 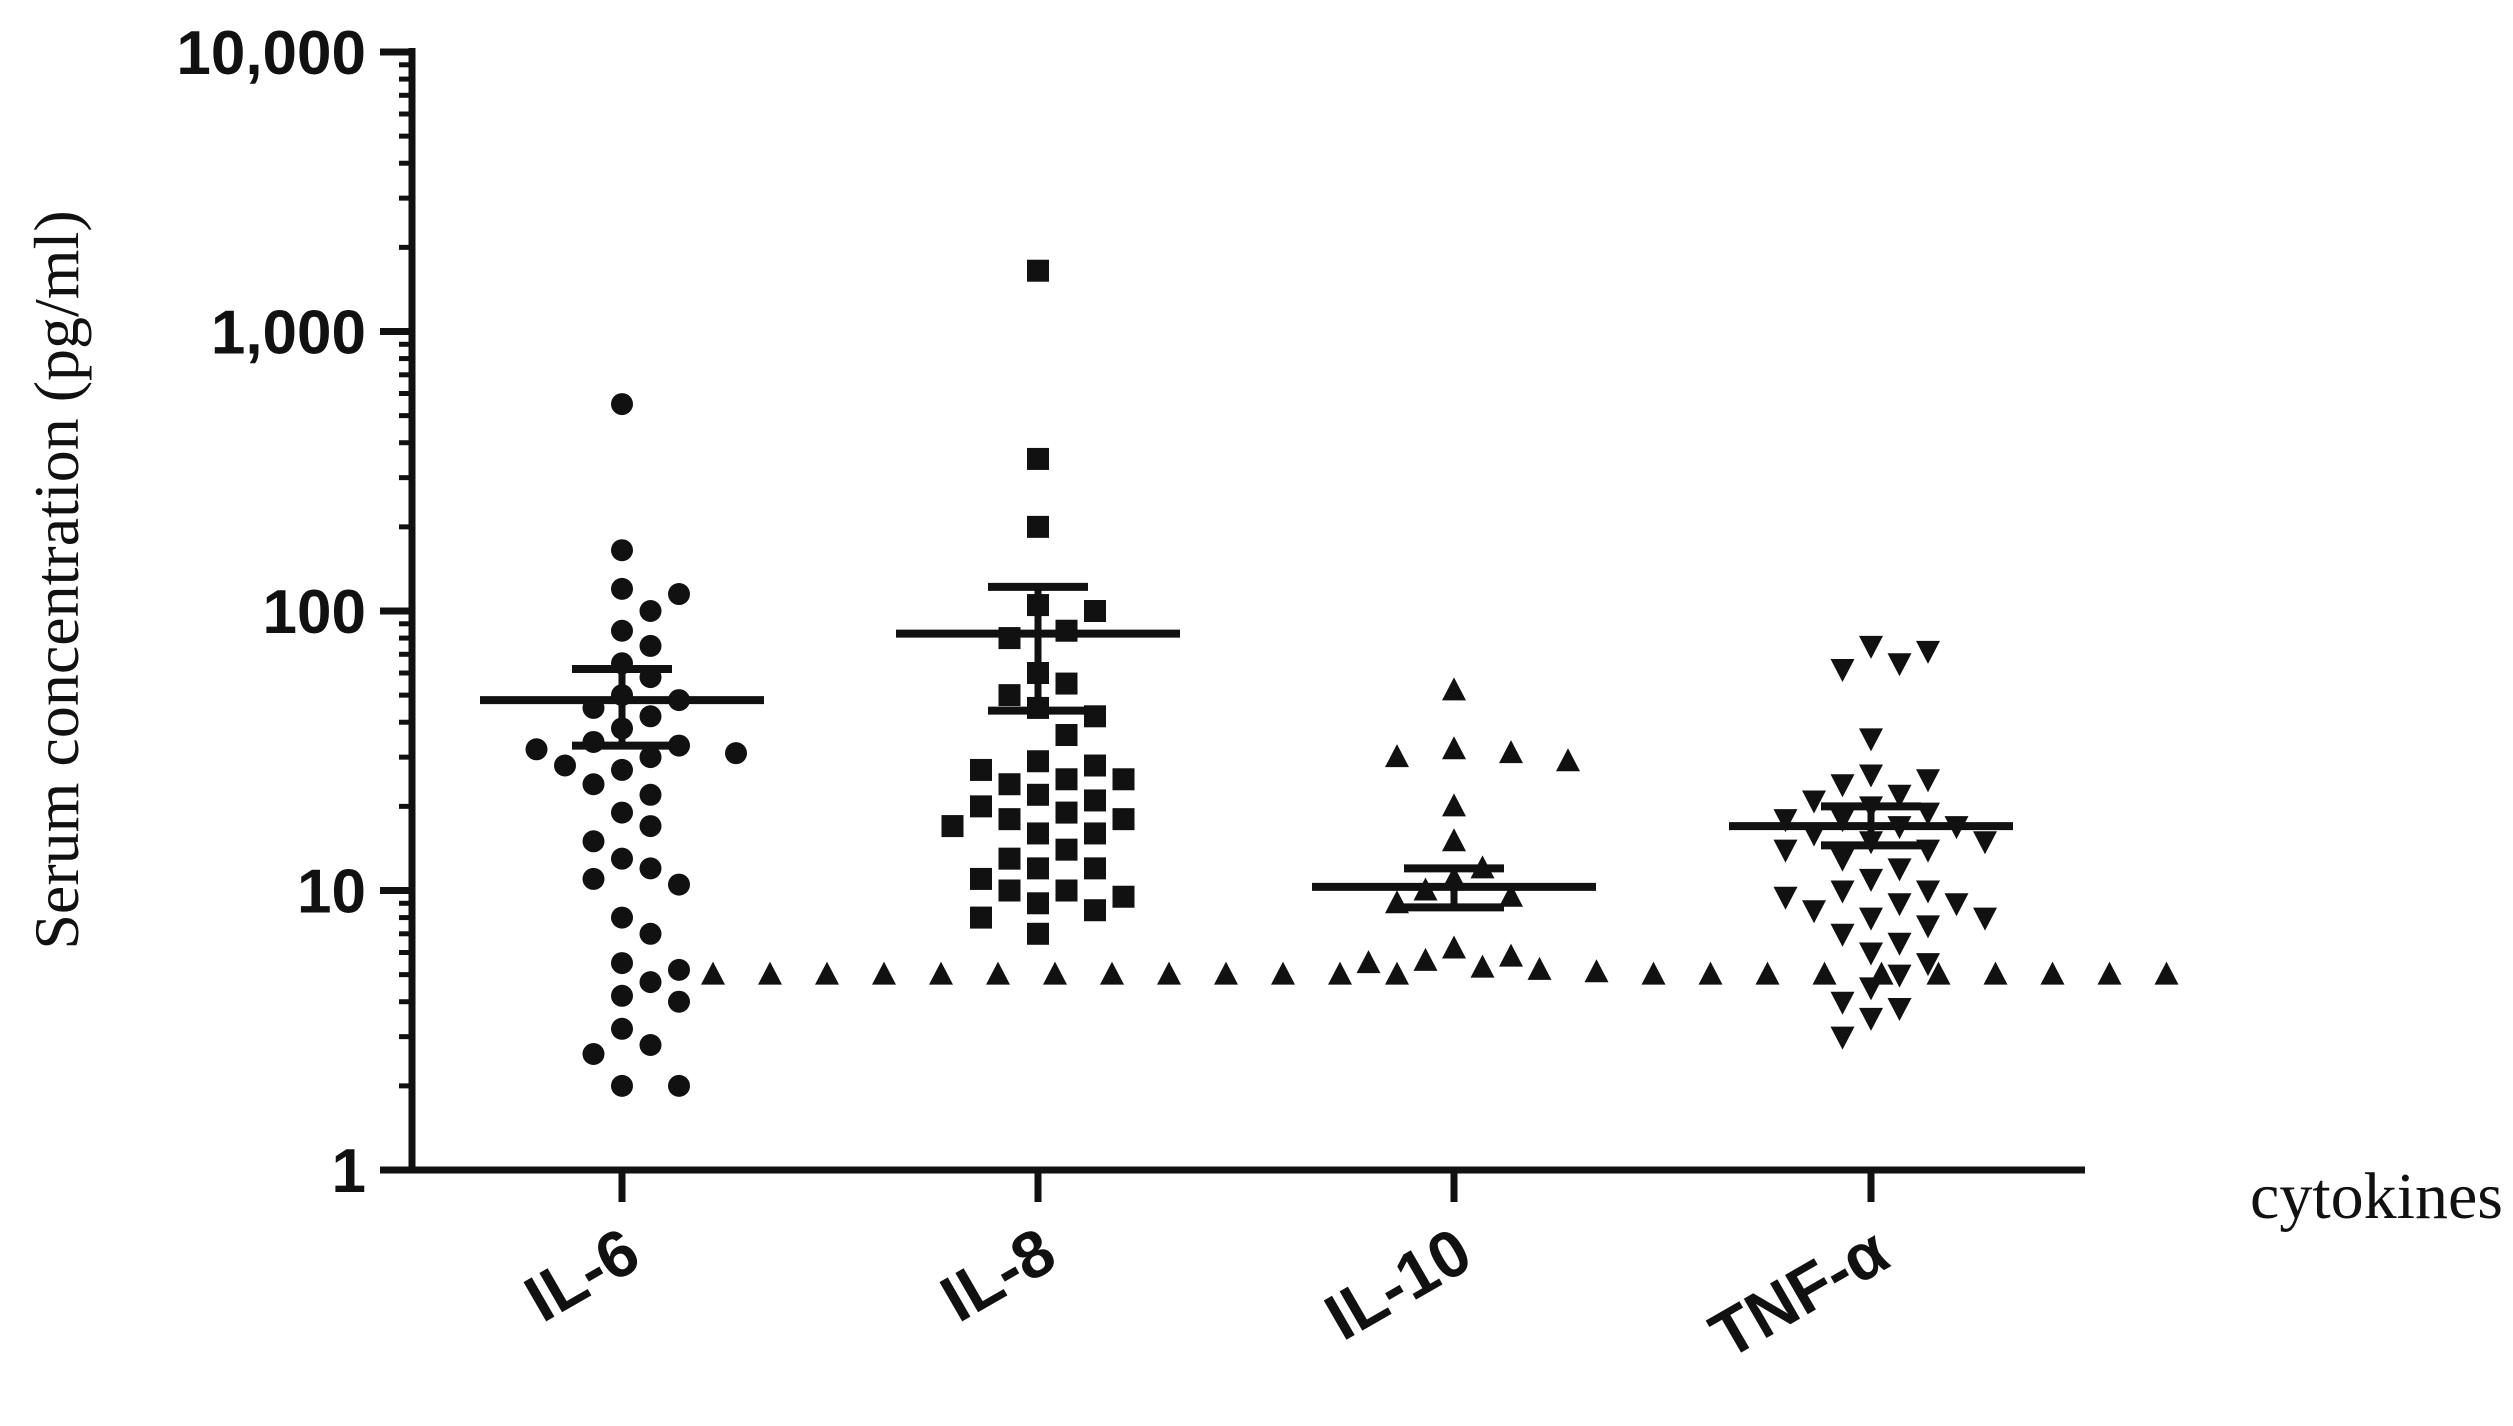 What do you see at coordinates (1232, 1269) in the screenshot?
I see `x-axis: IL-6 IL-8 IL-10 TNF-α` at bounding box center [1232, 1269].